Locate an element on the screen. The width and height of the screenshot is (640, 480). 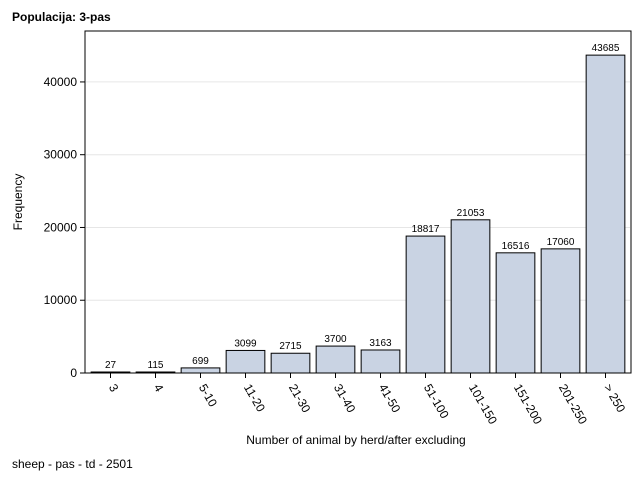
chart-title: Populacija: 3-pas is located at coordinates (61, 17).